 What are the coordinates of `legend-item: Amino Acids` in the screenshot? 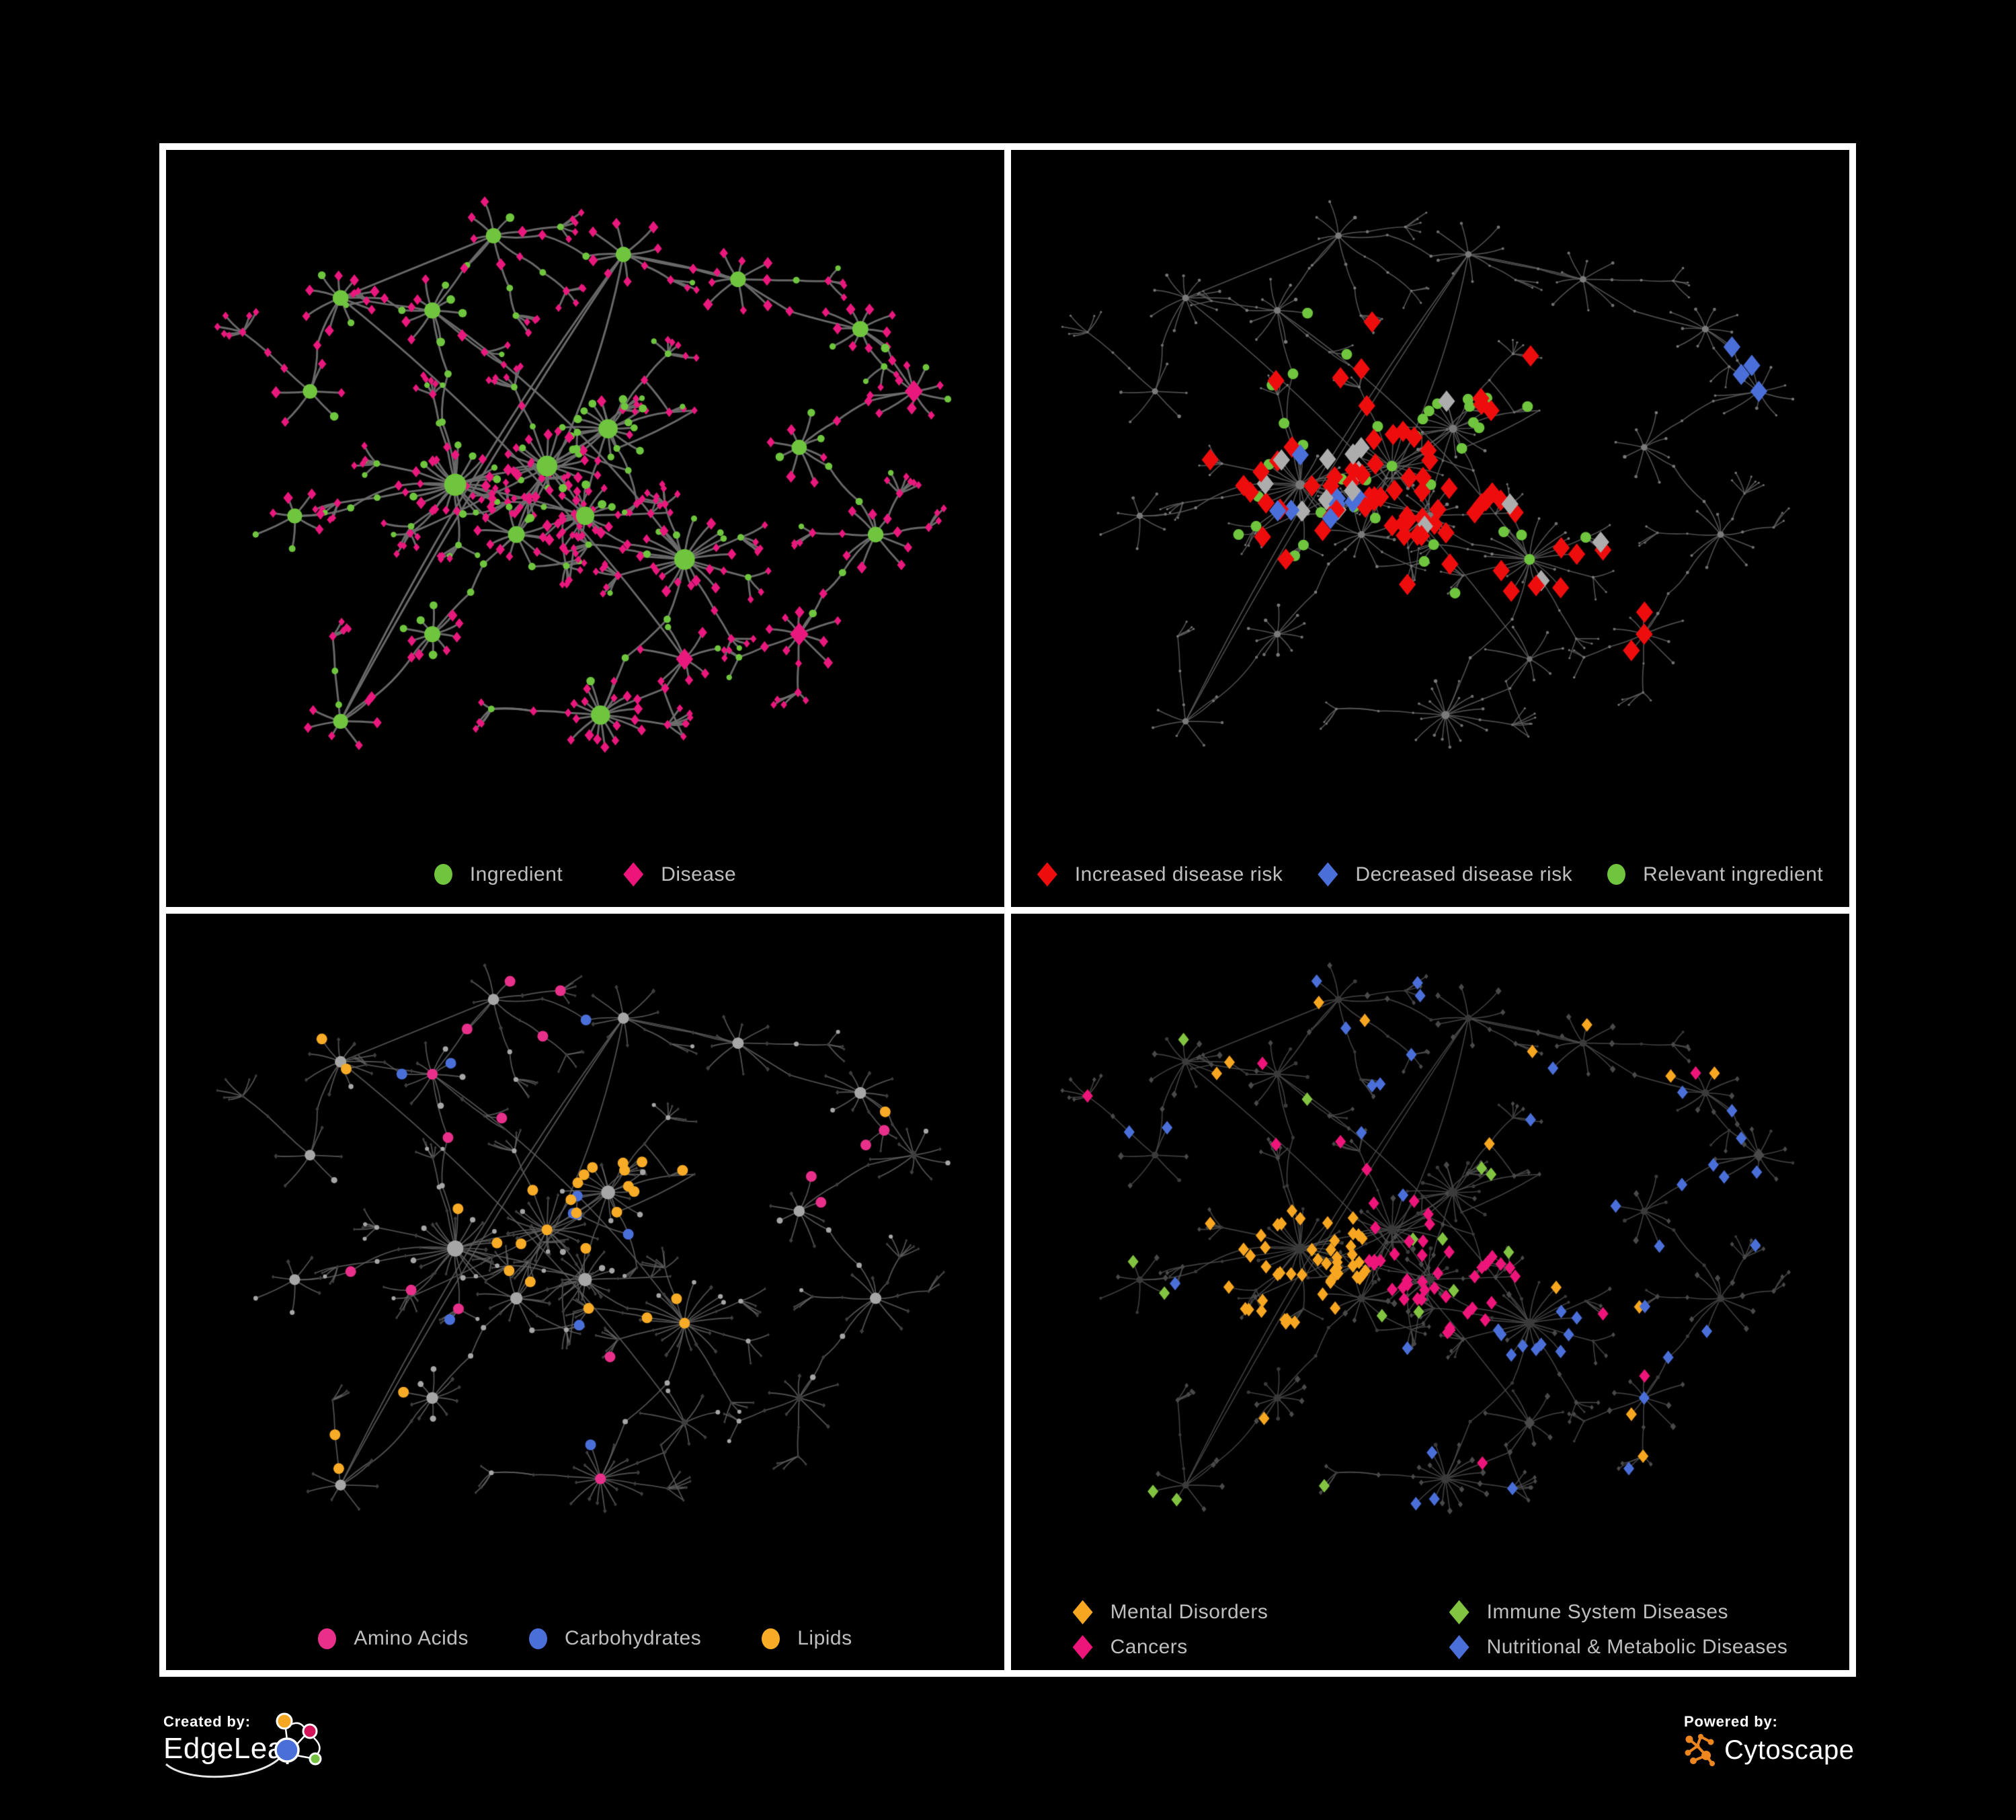 It's located at (393, 1638).